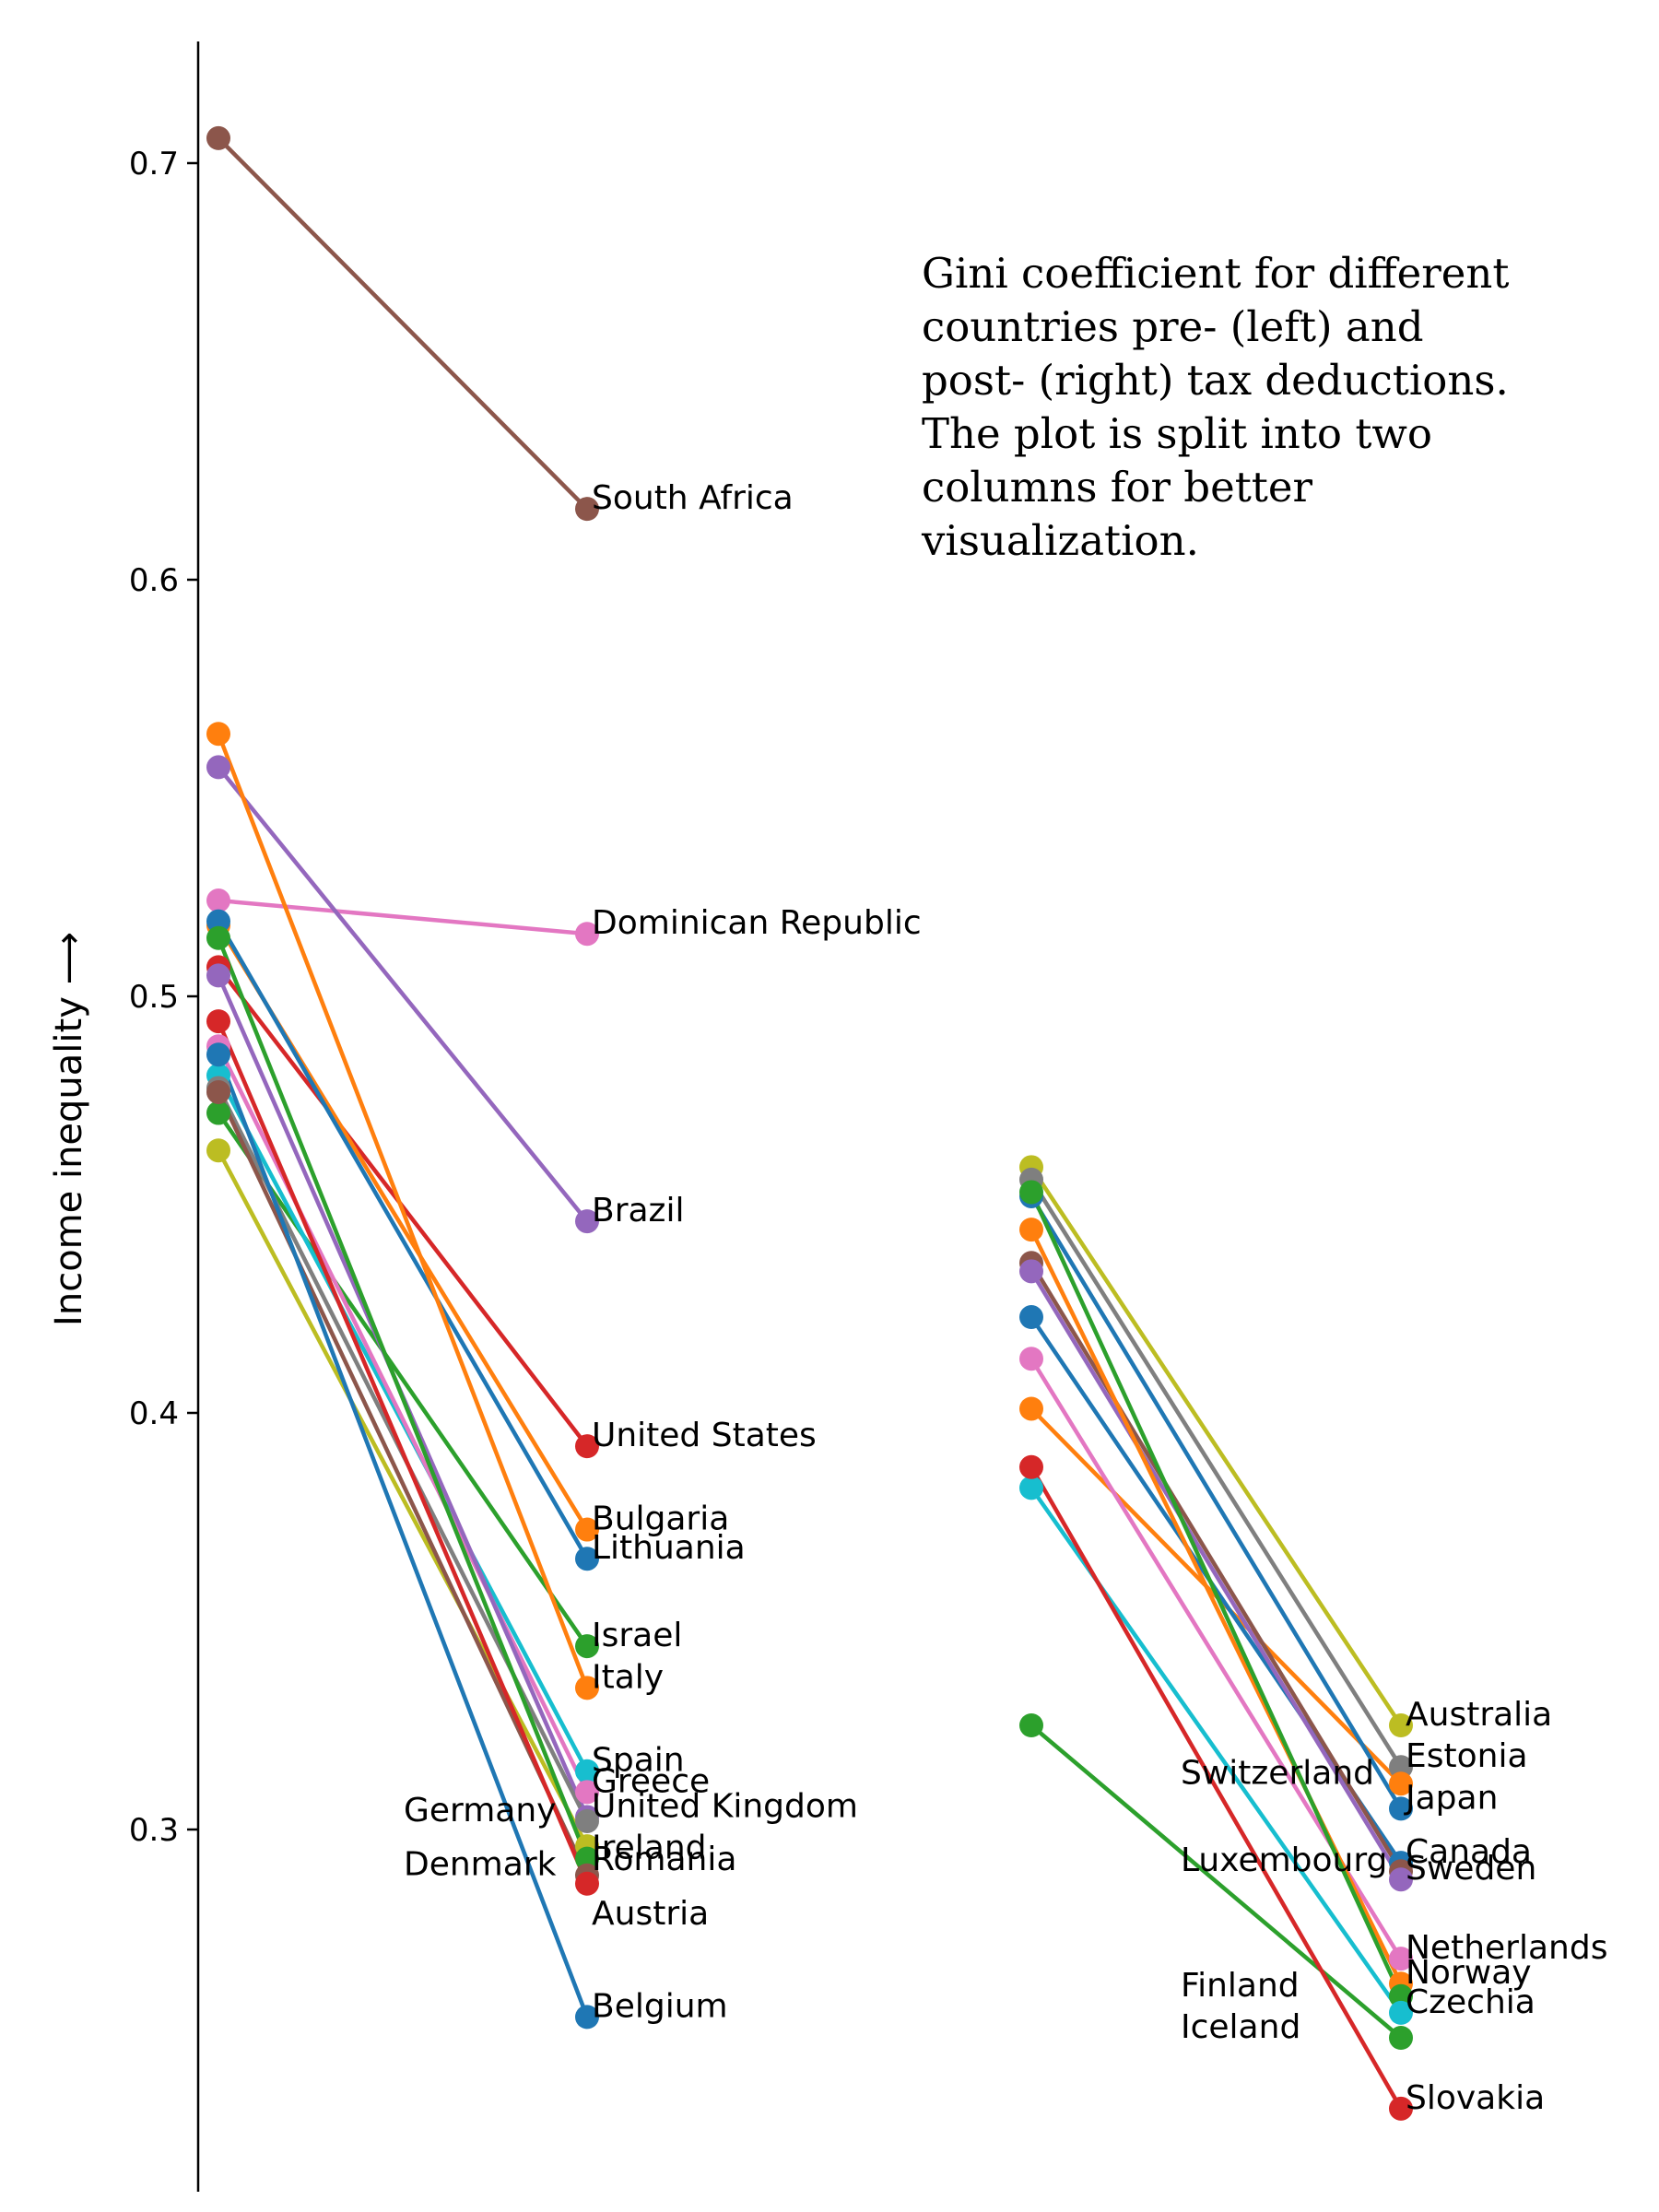 This screenshot has width=1659, height=2212. What do you see at coordinates (651, 1781) in the screenshot?
I see `country-label-greece: Greece` at bounding box center [651, 1781].